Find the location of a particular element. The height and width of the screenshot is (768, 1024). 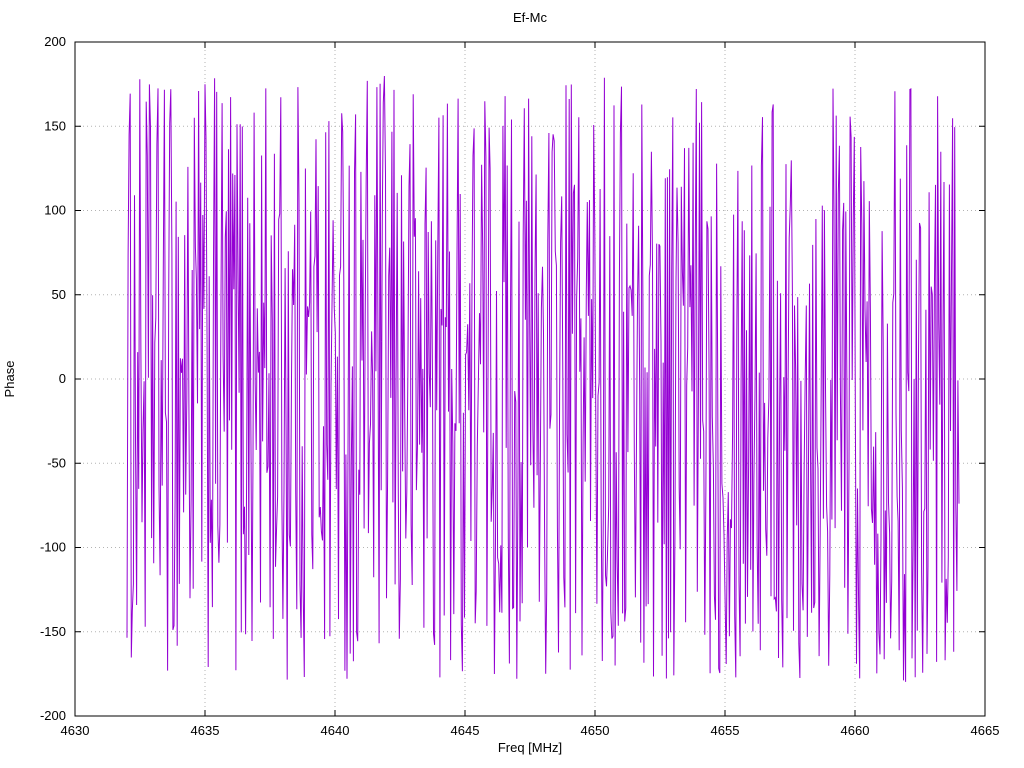

y-tick-label: 50 is located at coordinates (59, 294).